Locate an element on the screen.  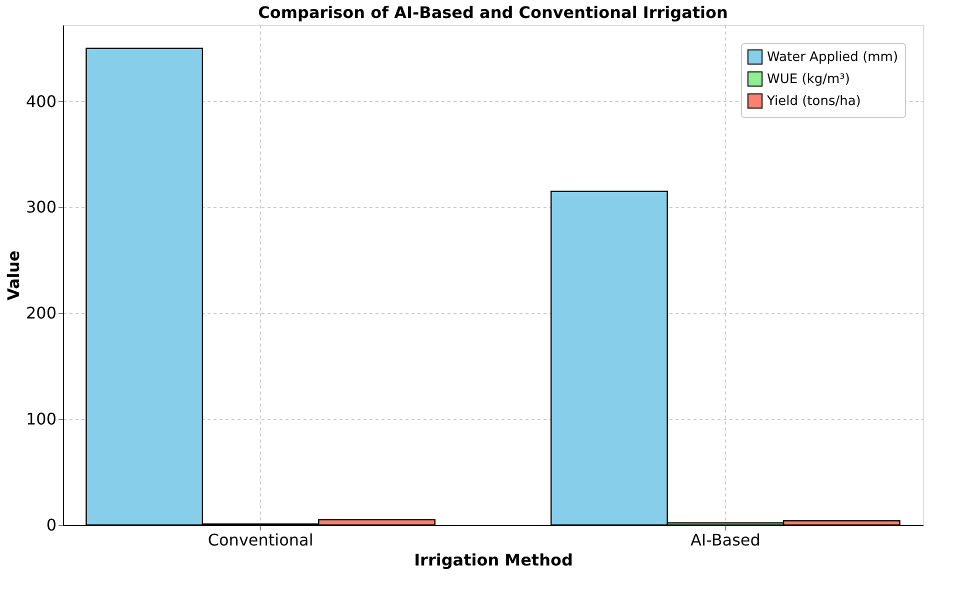
legend-label: Water Applied (mm) is located at coordinates (832, 57).